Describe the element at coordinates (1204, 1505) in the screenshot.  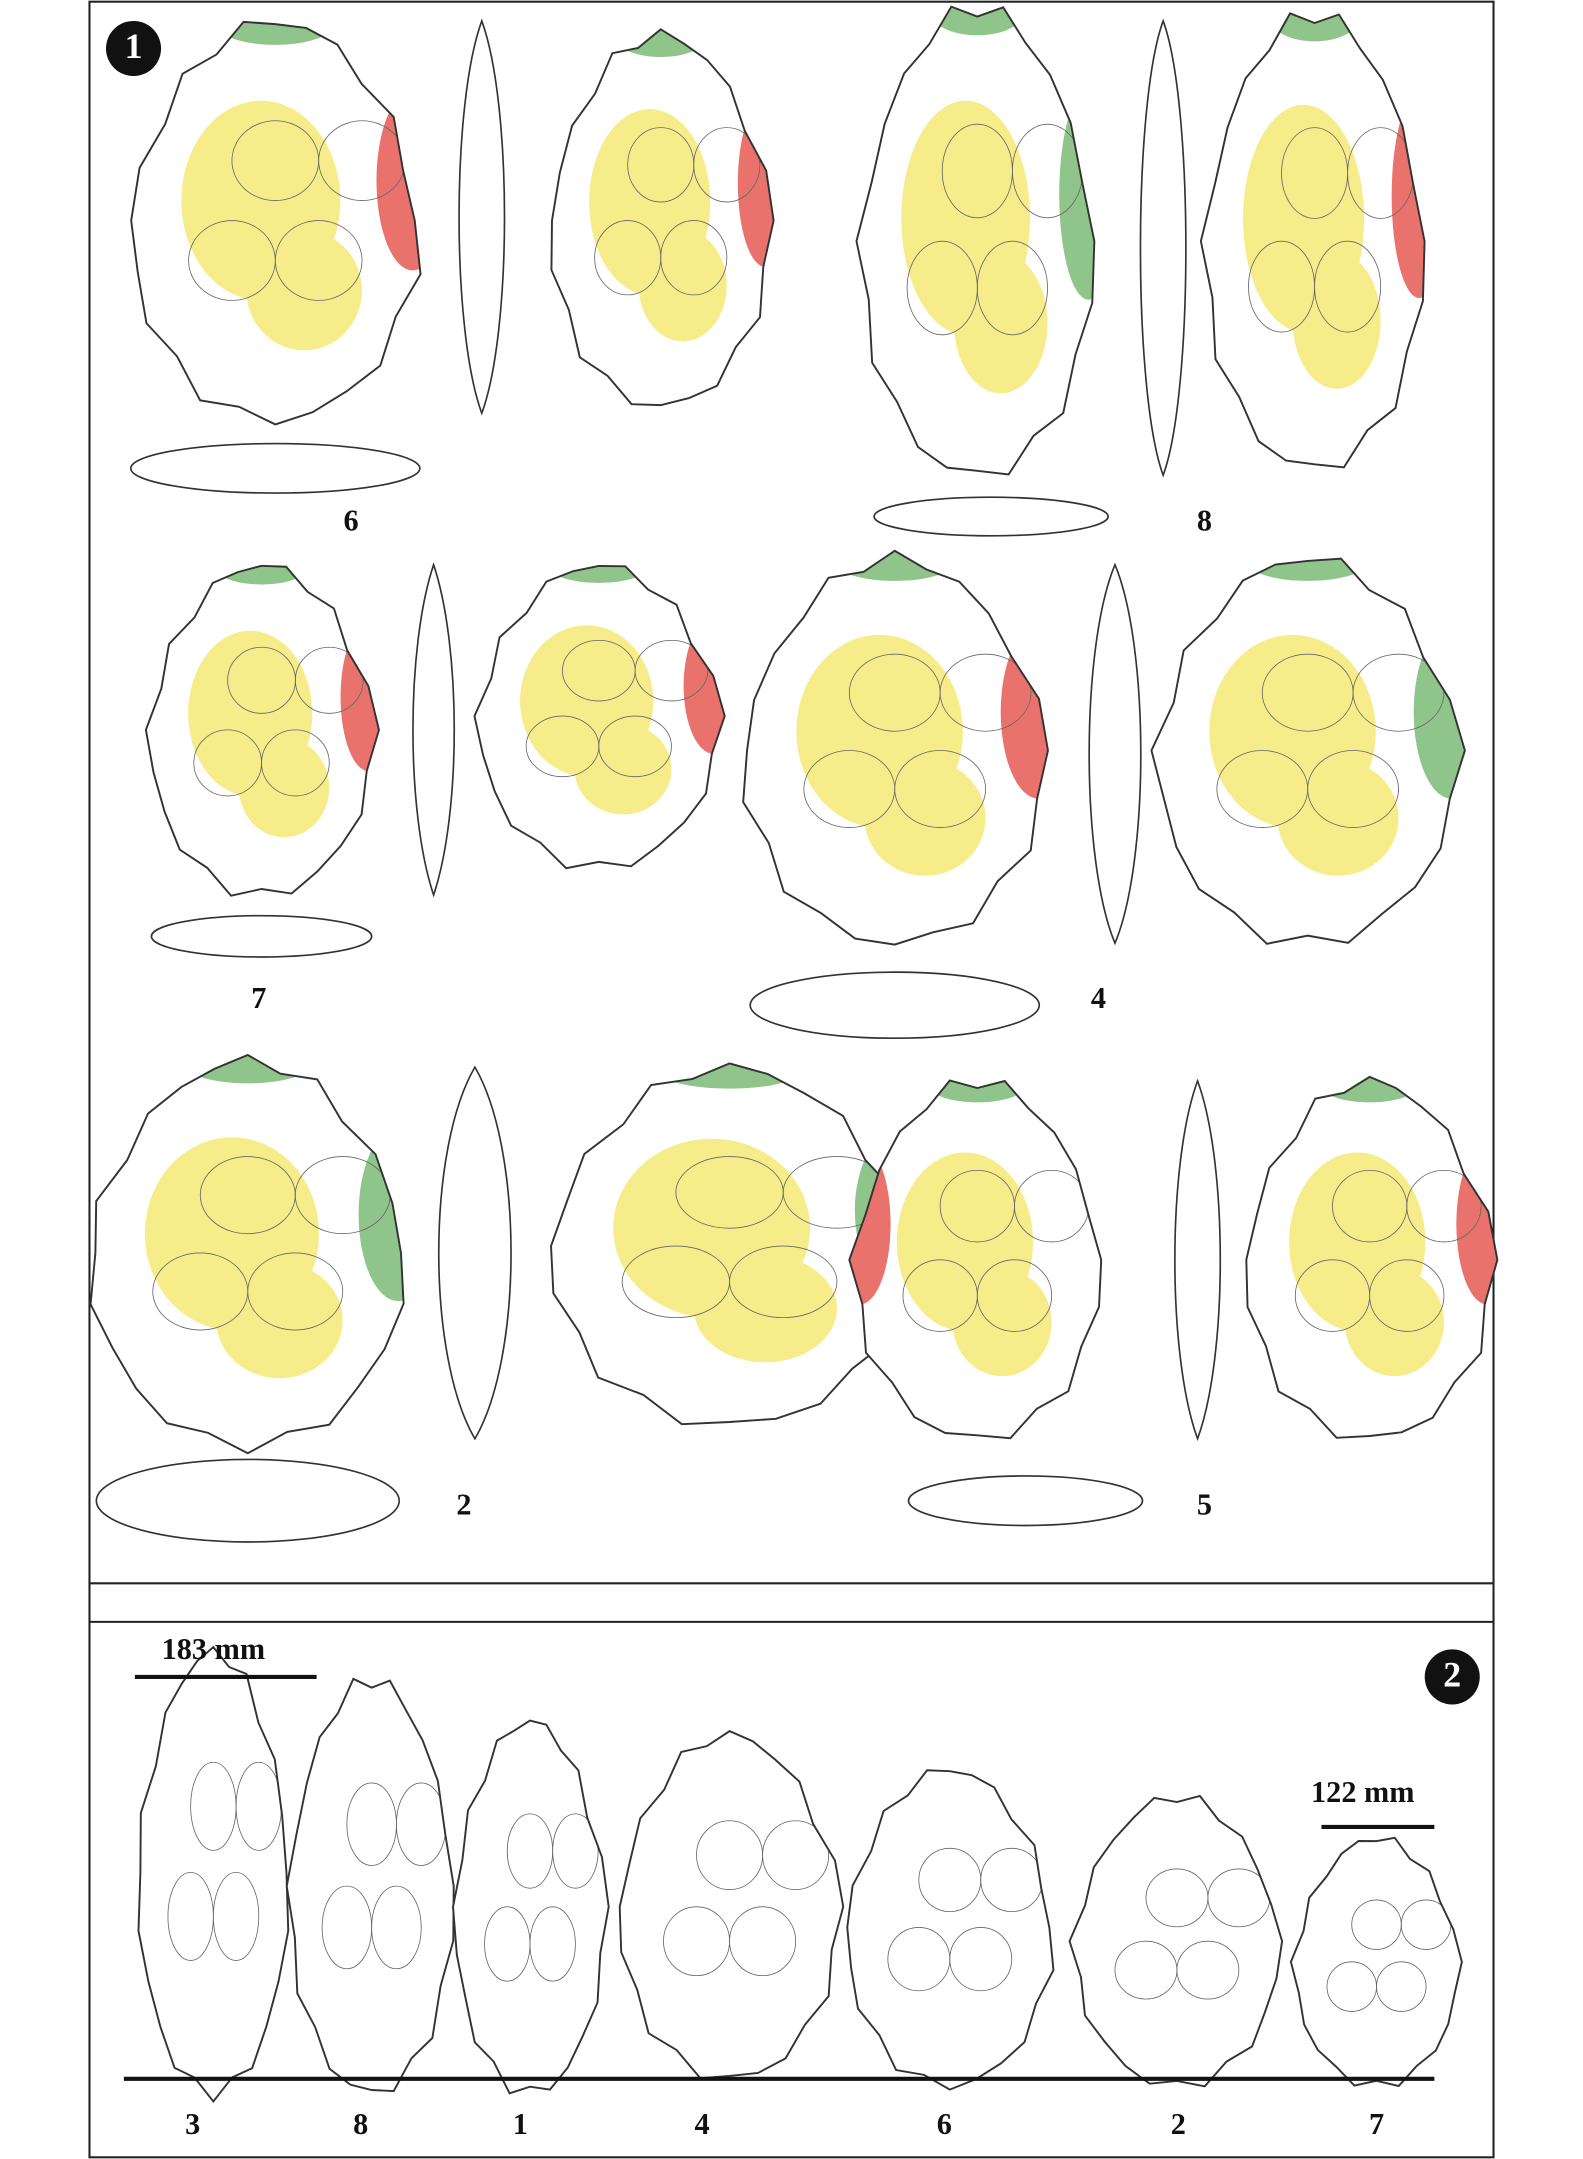
I see `artifact-label: 5` at that location.